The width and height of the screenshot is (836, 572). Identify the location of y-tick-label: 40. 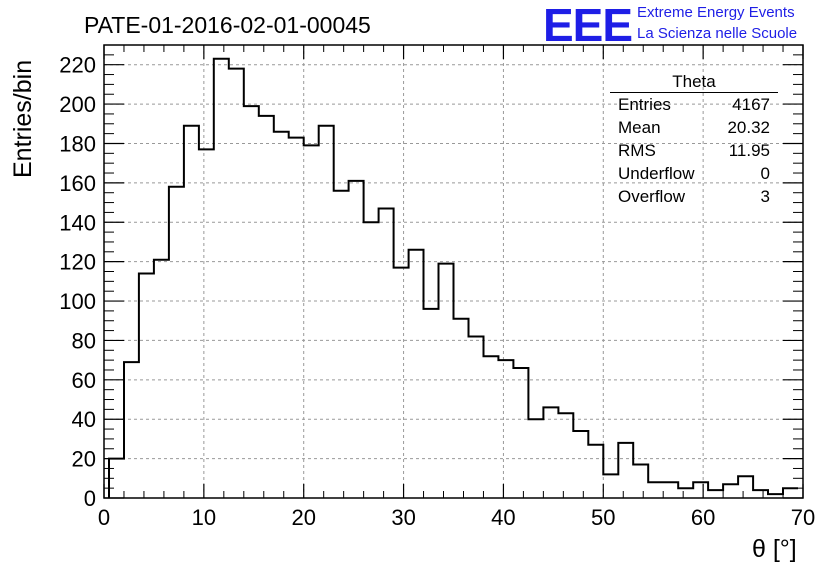
(84, 419).